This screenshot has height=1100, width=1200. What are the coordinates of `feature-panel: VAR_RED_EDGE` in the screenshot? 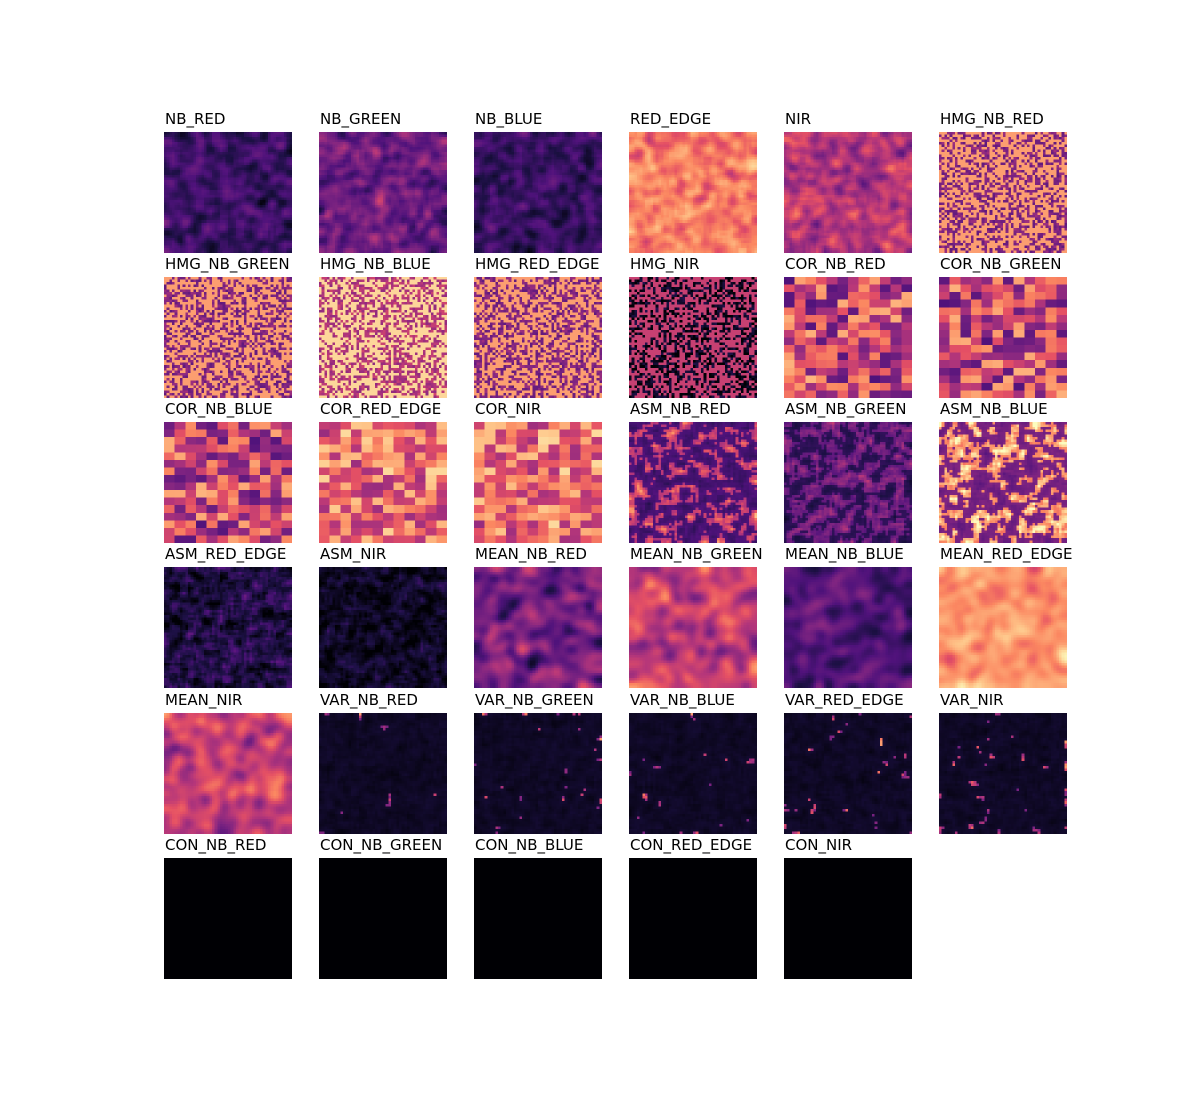 It's located at (848, 762).